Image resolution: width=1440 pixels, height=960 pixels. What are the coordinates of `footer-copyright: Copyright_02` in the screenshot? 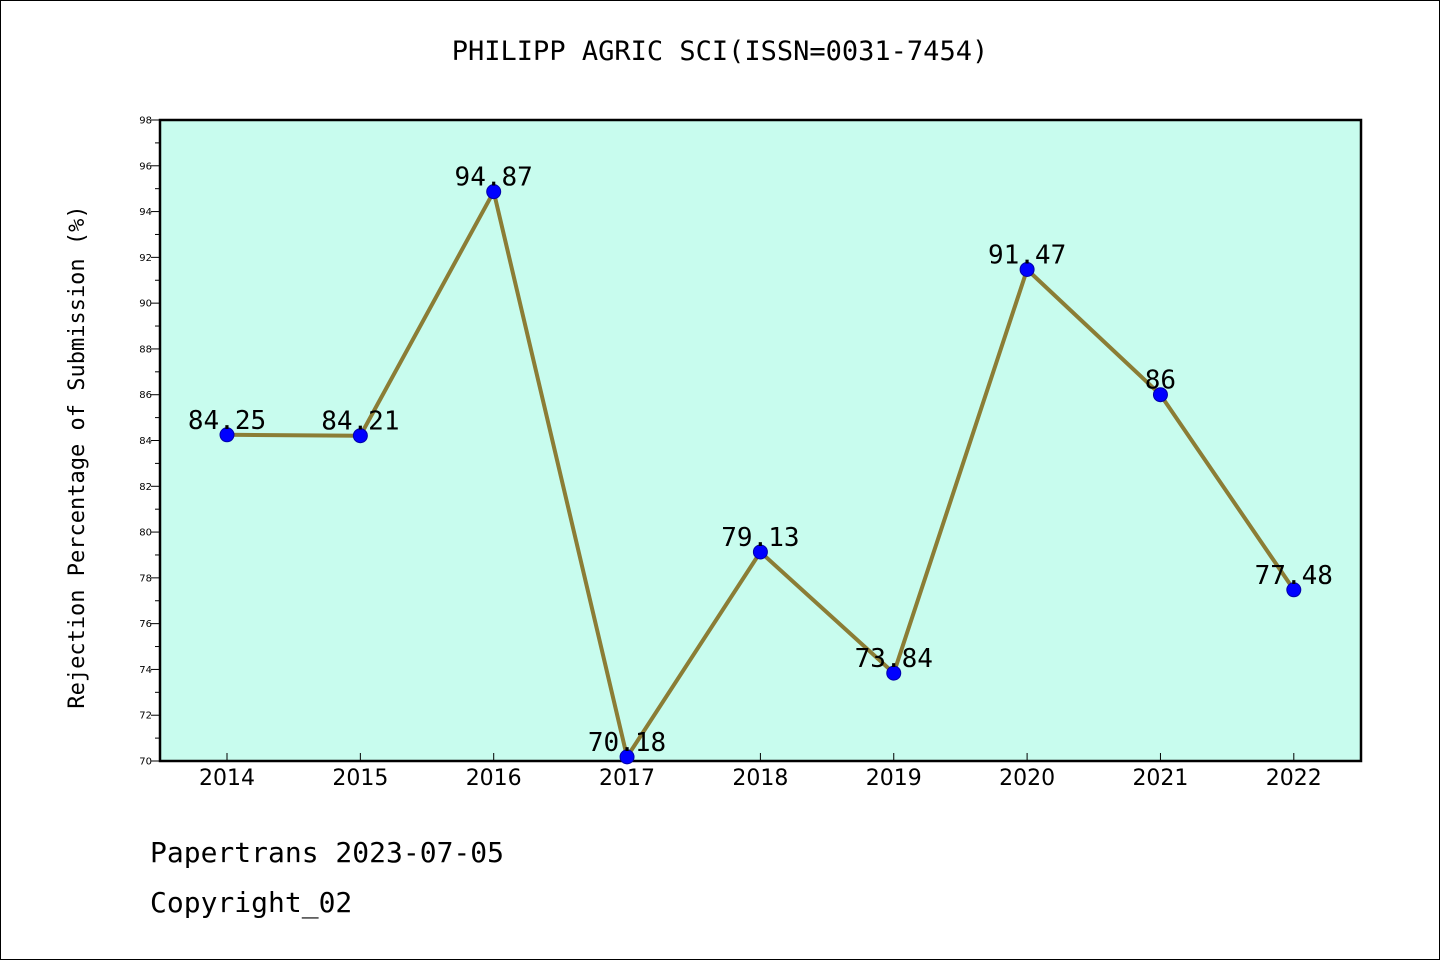 It's located at (251, 902).